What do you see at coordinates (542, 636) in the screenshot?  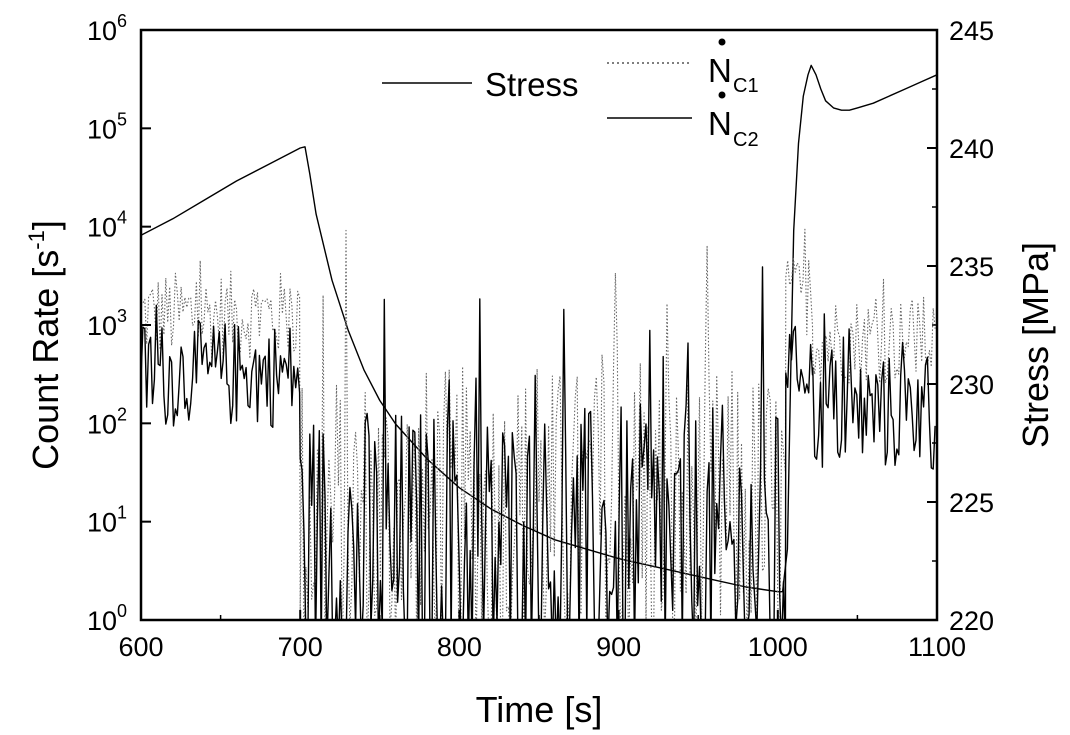 I see `x-axis: 600 700 800 900 1000 1100` at bounding box center [542, 636].